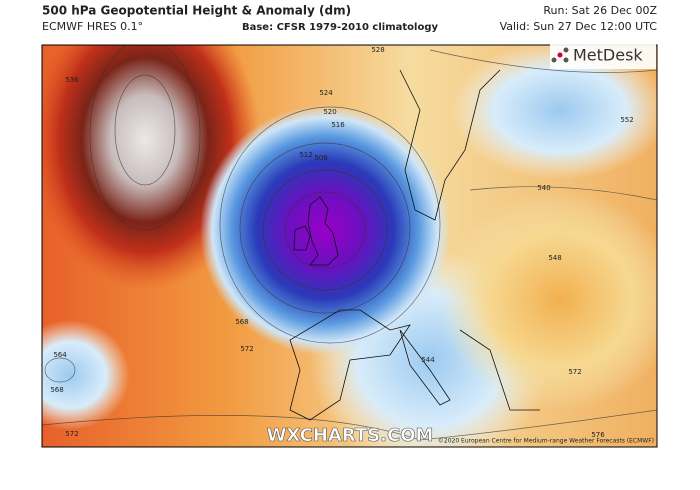 The image size is (700, 490). I want to click on contour-label: 564, so click(60, 355).